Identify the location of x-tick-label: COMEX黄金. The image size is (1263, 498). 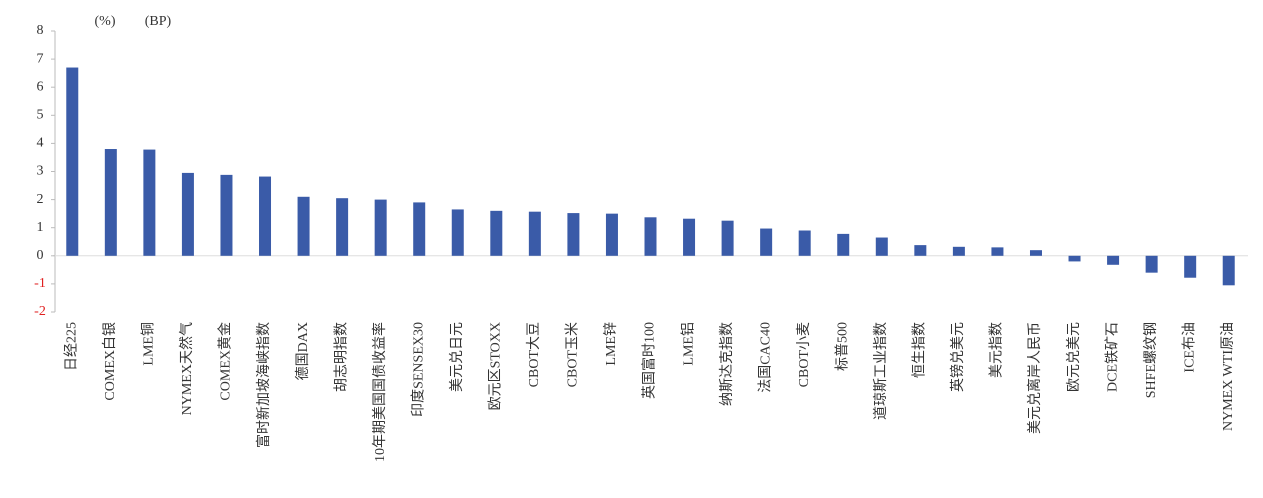
(225, 361).